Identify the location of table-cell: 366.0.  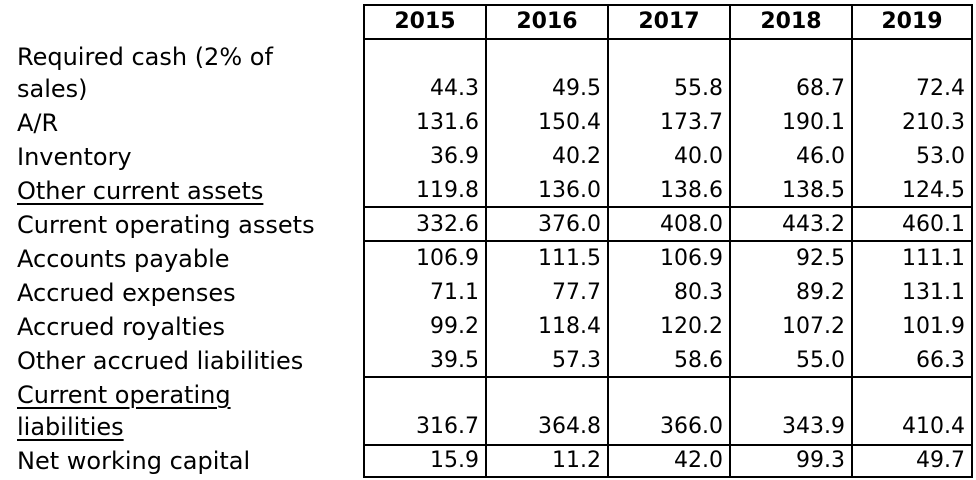
(691, 426).